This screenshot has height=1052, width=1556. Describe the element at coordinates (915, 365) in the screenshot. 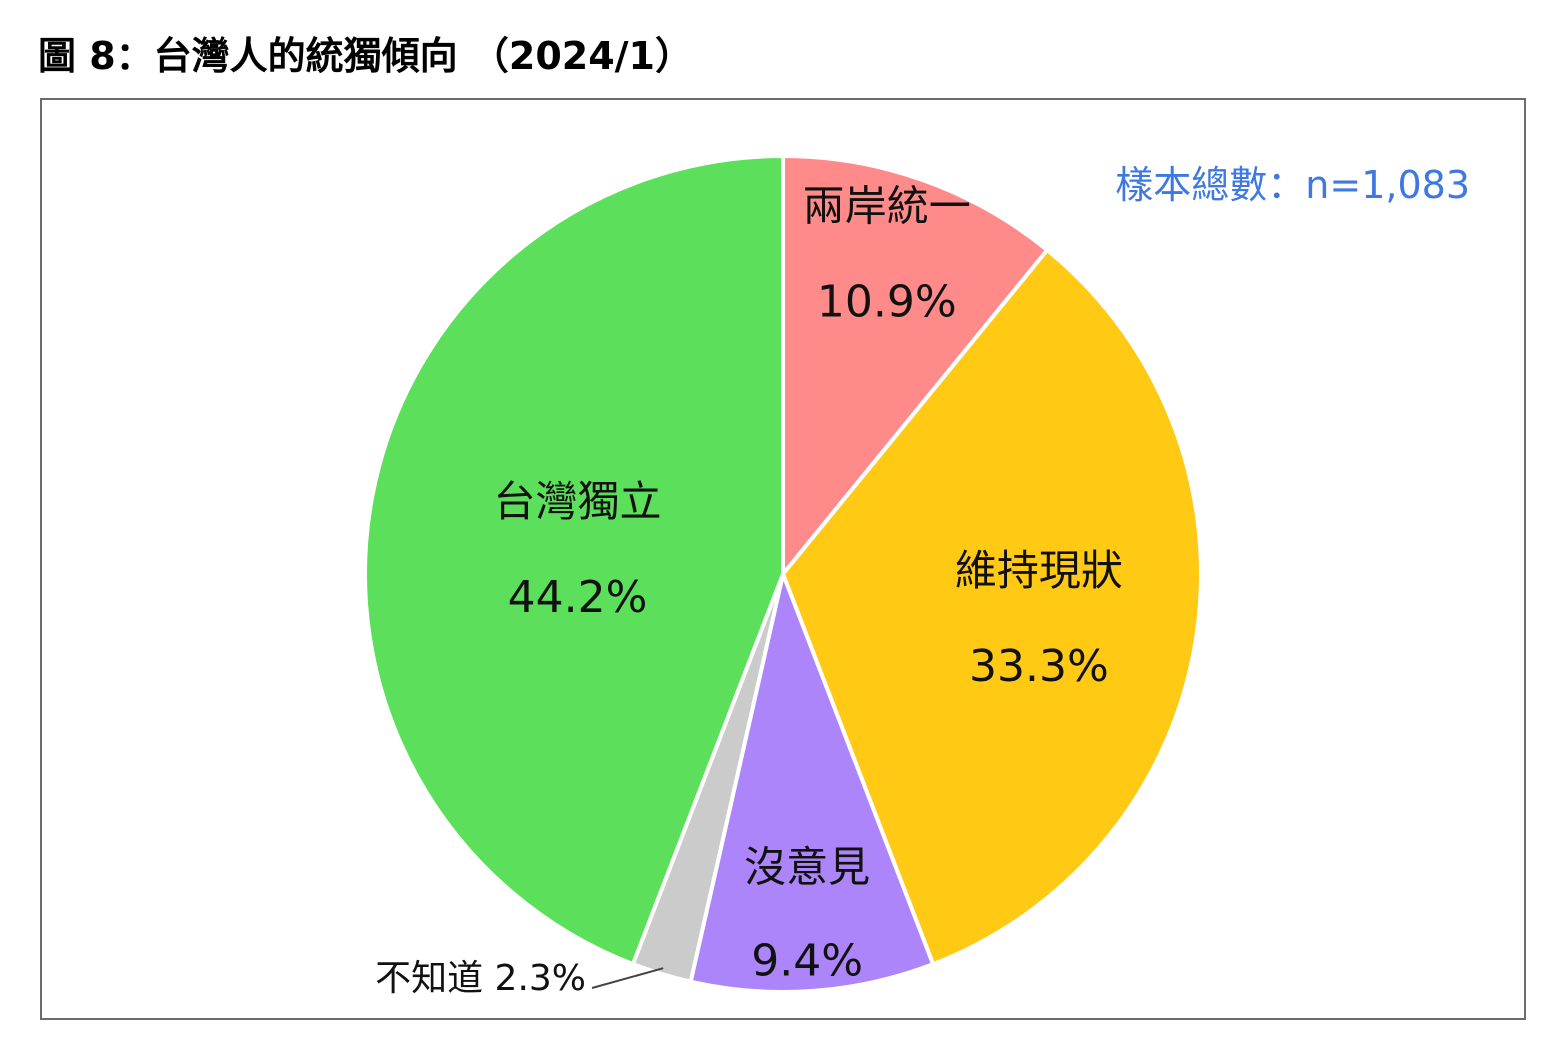

I see `pie-slice-unification` at that location.